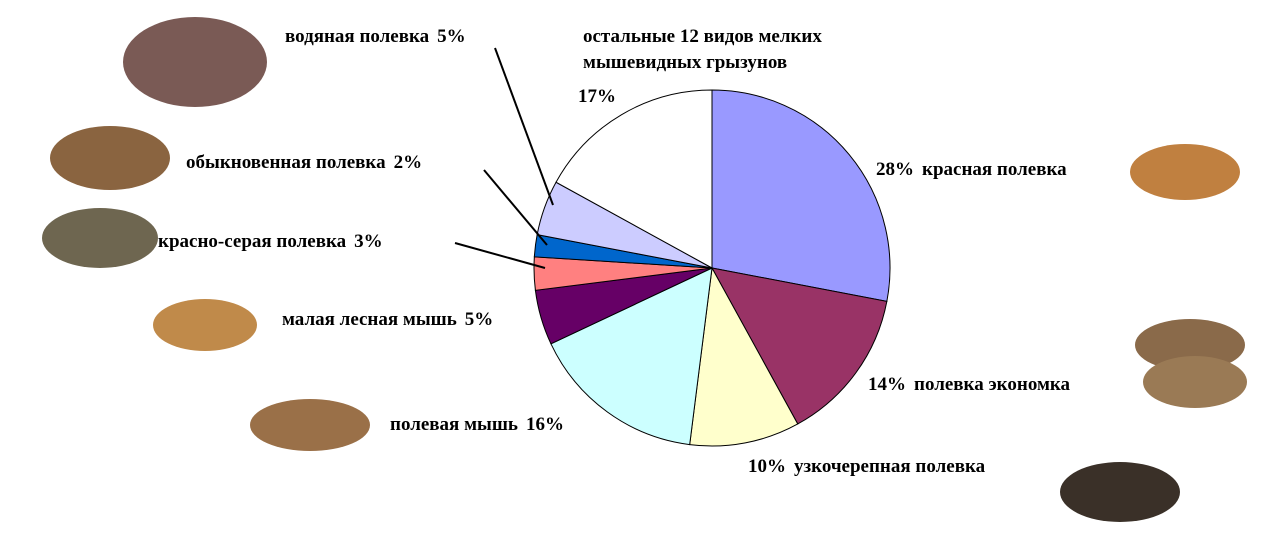 The width and height of the screenshot is (1272, 535). I want to click on slice-label: 14% полевка экономка, so click(969, 385).